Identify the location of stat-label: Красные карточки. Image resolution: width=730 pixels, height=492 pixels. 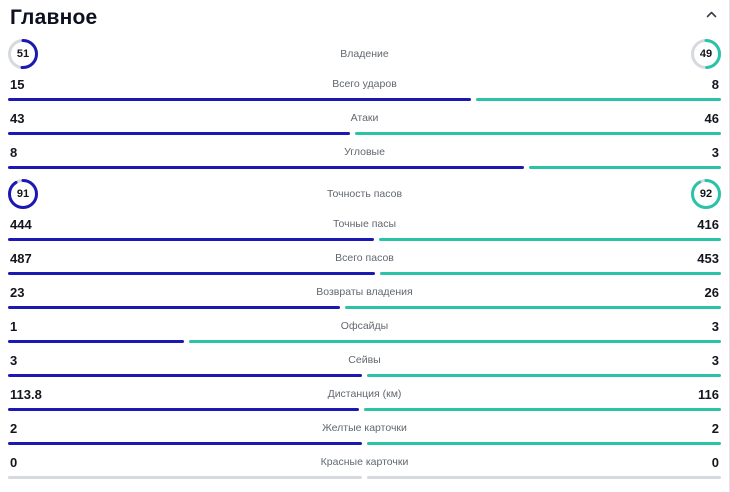
(364, 462).